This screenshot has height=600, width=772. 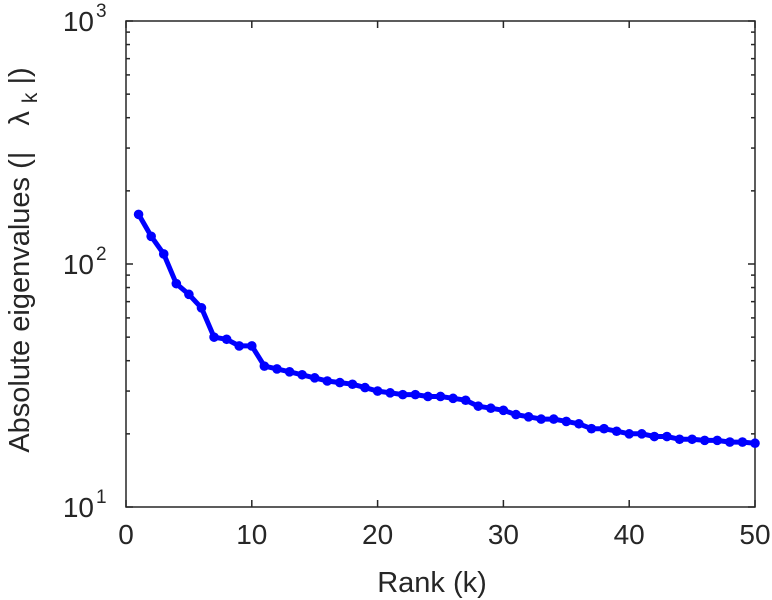 I want to click on y-axis-label-symbol: λ, so click(x=20, y=118).